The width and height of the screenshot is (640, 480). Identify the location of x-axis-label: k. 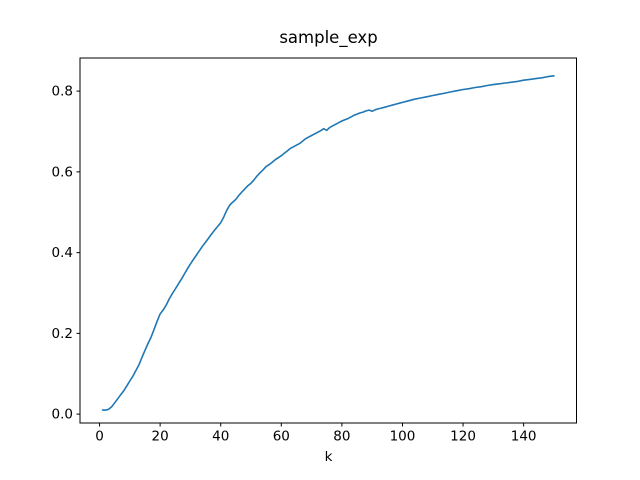
(328, 457).